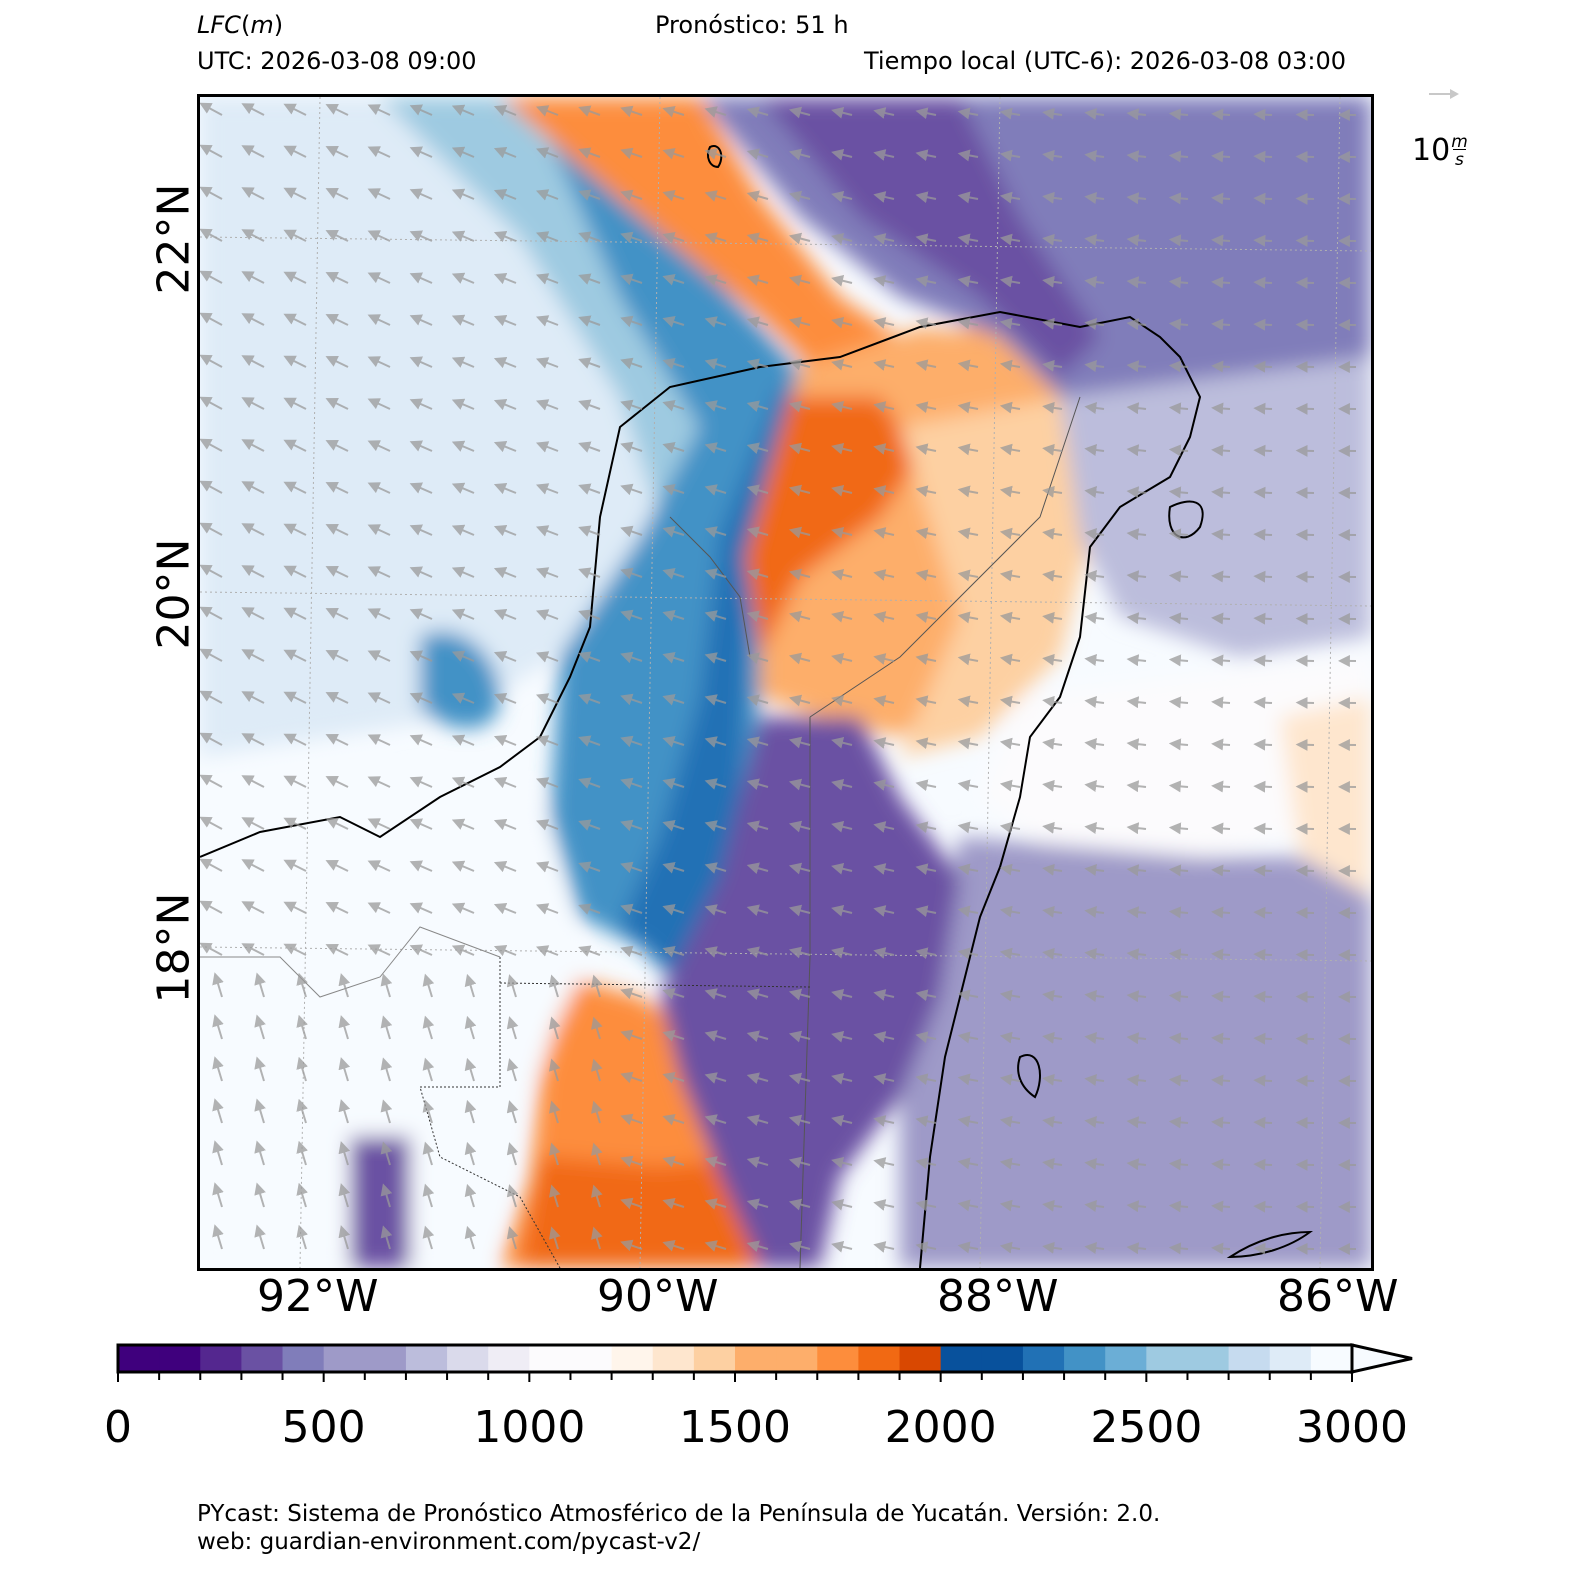 The image size is (1574, 1574). I want to click on lat-label-20n: 20°N, so click(174, 594).